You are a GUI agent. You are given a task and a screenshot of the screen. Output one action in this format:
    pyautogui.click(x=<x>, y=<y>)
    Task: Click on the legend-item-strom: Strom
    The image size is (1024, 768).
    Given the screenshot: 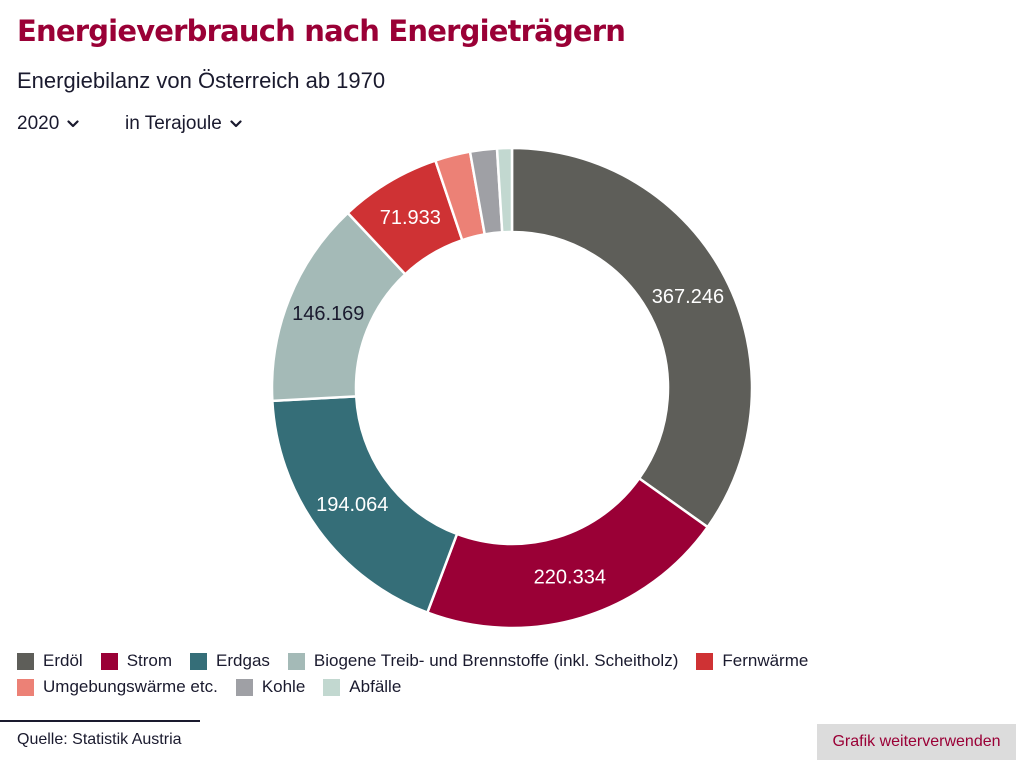 What is the action you would take?
    pyautogui.click(x=136, y=660)
    